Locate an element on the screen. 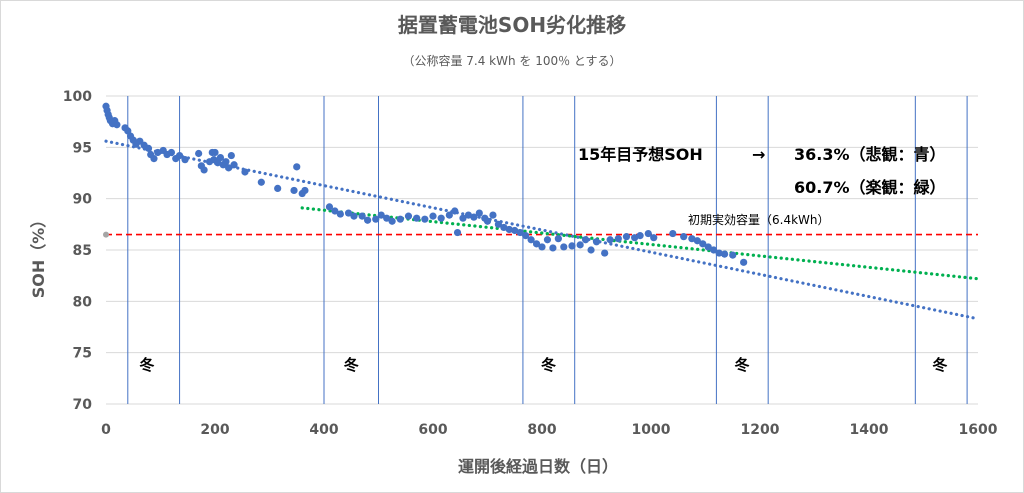  x-tick-label: 400 is located at coordinates (323, 430).